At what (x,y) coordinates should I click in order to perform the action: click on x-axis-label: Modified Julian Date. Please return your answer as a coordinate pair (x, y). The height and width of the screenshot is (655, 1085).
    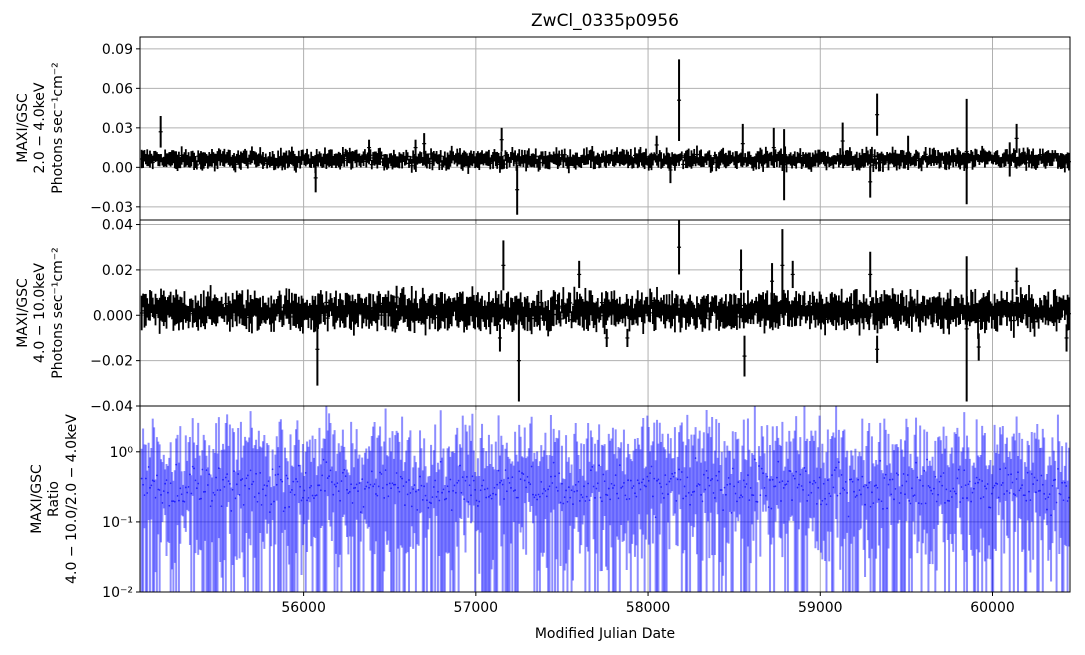
    Looking at the image, I should click on (605, 634).